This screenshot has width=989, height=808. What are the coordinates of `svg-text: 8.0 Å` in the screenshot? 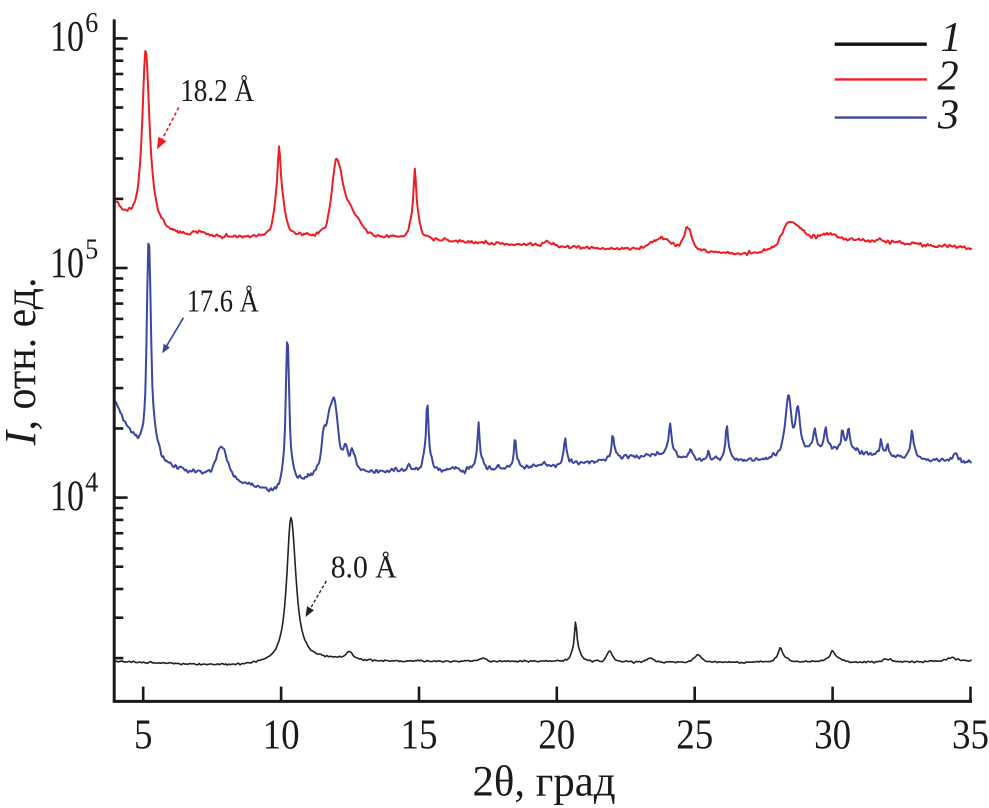 It's located at (364, 567).